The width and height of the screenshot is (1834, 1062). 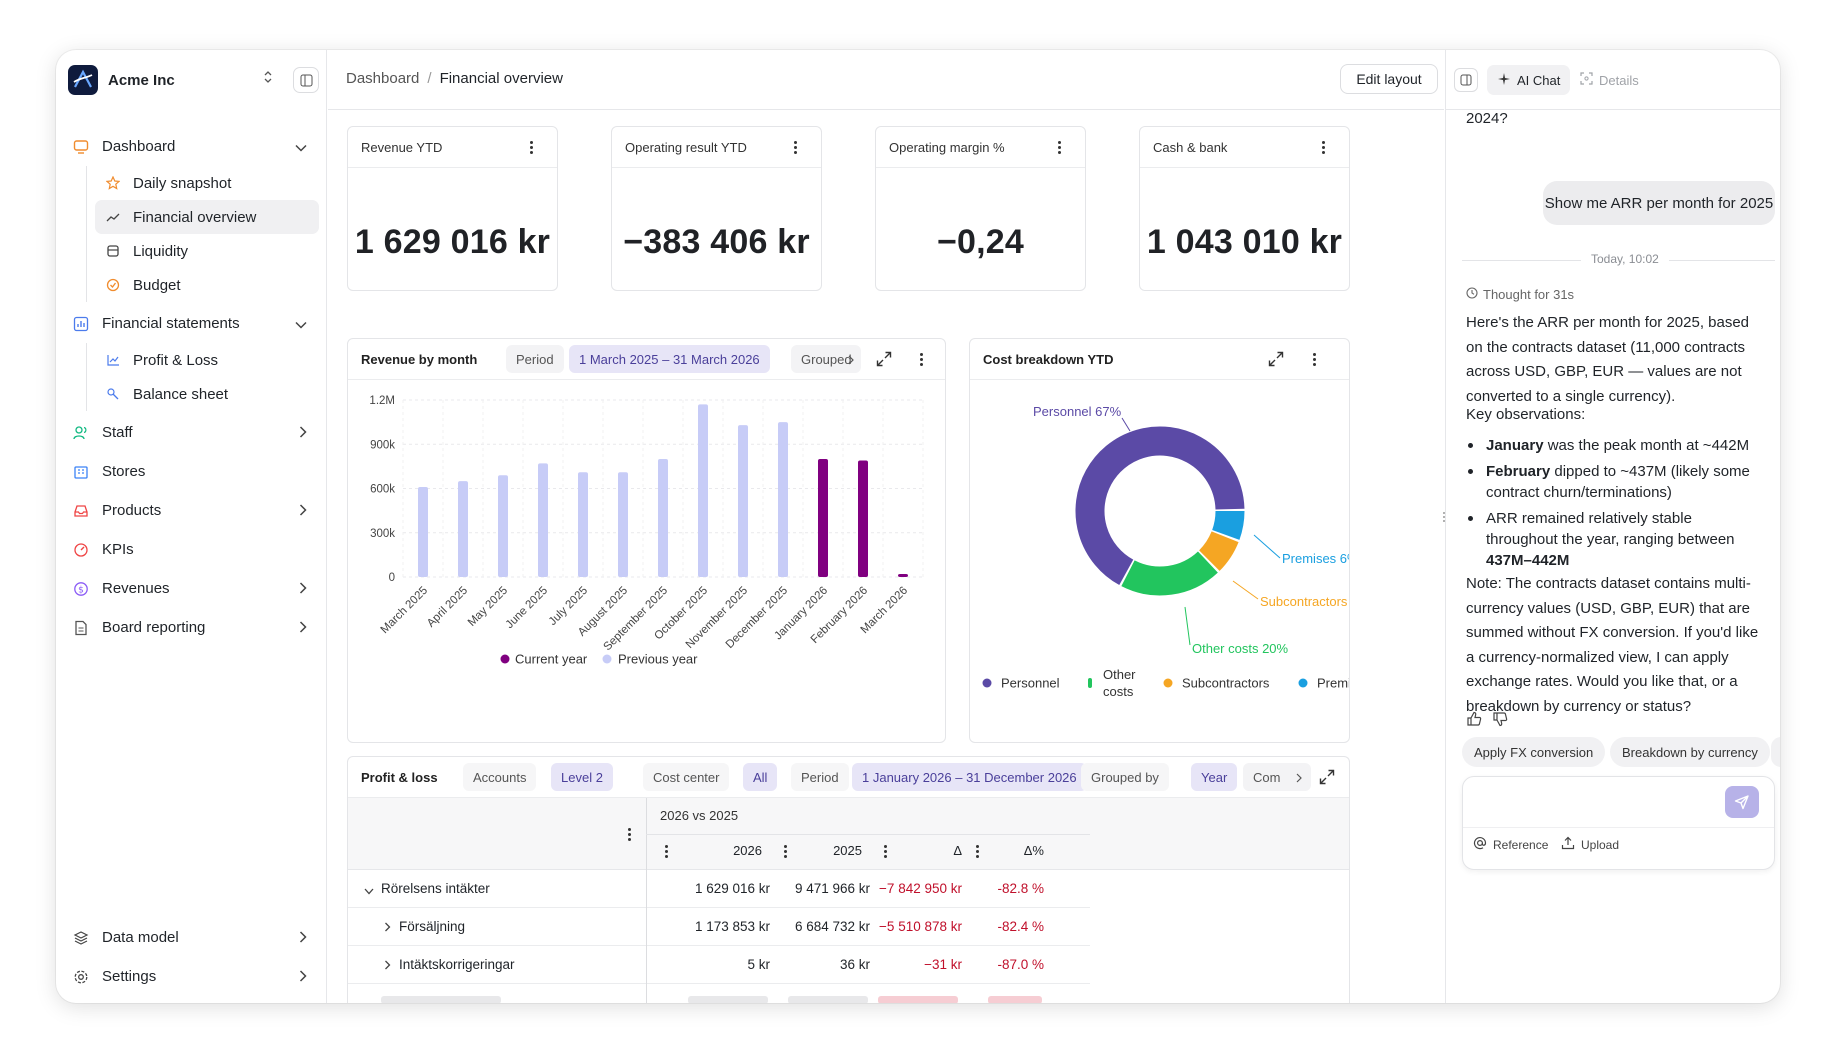 I want to click on key-observations-heading: Key observations:, so click(x=1526, y=414).